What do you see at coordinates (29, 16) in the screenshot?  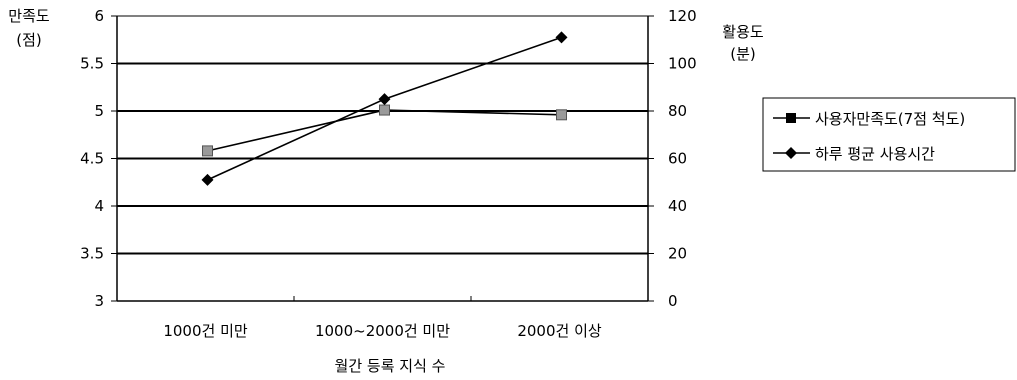 I see `left-axis-title-line1: 만족도` at bounding box center [29, 16].